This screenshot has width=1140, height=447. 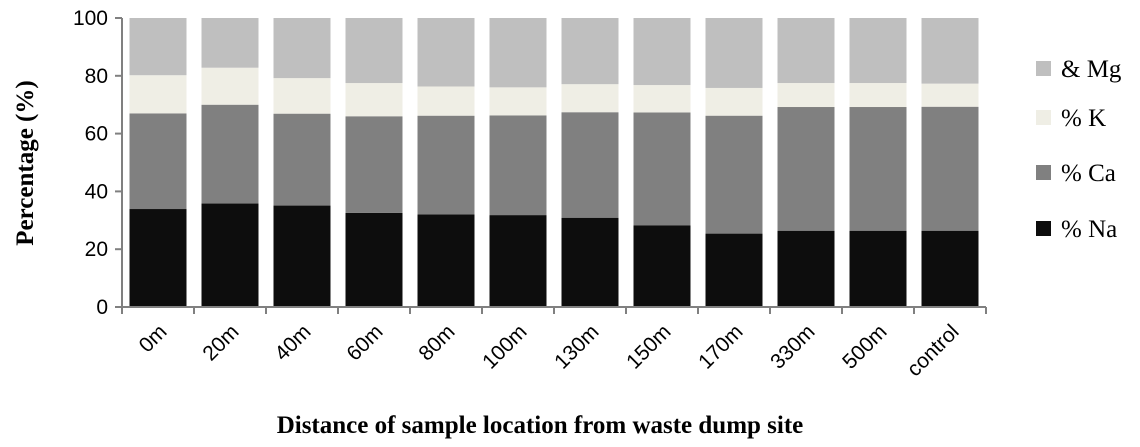 I want to click on x-tick-label: control, so click(x=933, y=350).